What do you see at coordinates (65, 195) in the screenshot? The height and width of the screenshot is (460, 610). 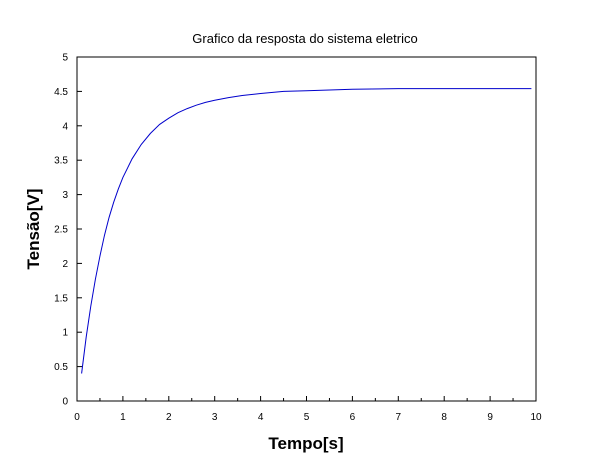 I see `y-tick-label: 3` at bounding box center [65, 195].